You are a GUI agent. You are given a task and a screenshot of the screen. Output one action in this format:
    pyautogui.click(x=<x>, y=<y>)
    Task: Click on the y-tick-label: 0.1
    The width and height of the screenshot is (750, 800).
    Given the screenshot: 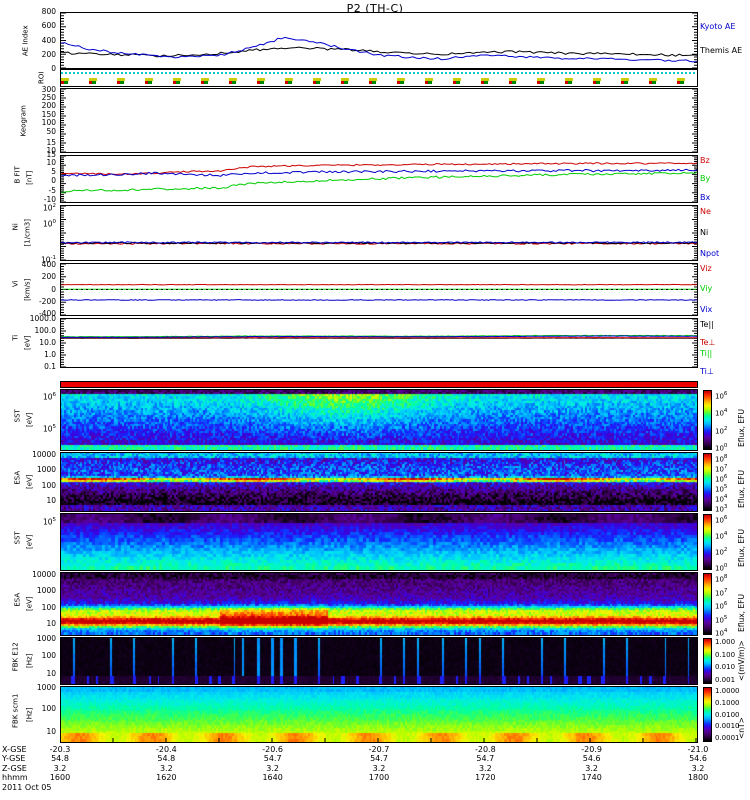 What is the action you would take?
    pyautogui.click(x=50, y=366)
    